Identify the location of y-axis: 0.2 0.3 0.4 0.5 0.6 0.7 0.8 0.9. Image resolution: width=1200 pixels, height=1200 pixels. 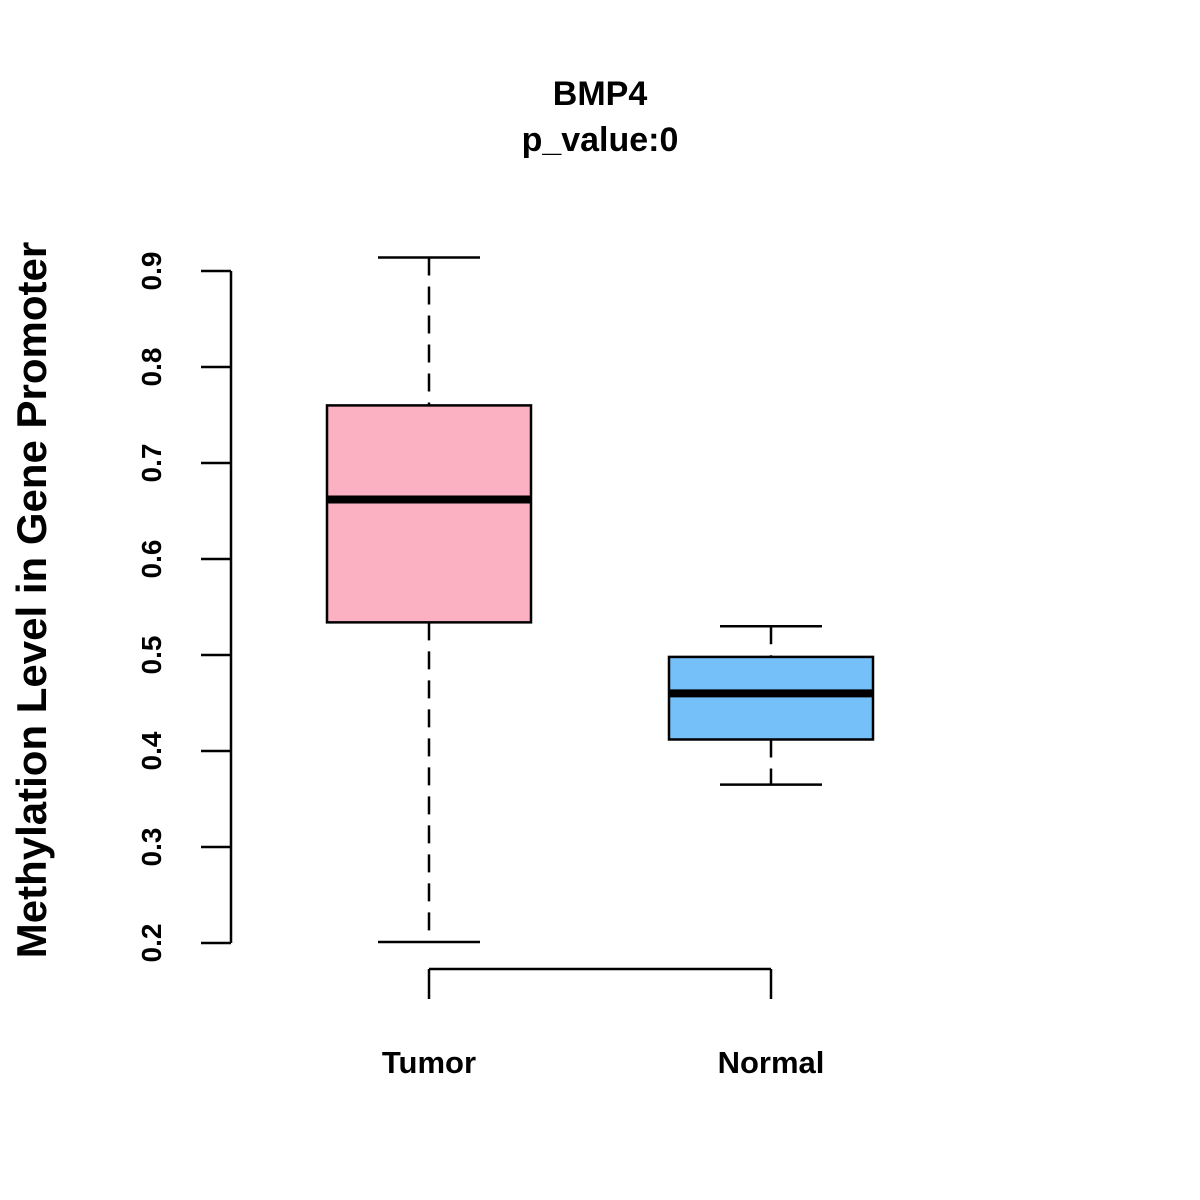
(184, 607).